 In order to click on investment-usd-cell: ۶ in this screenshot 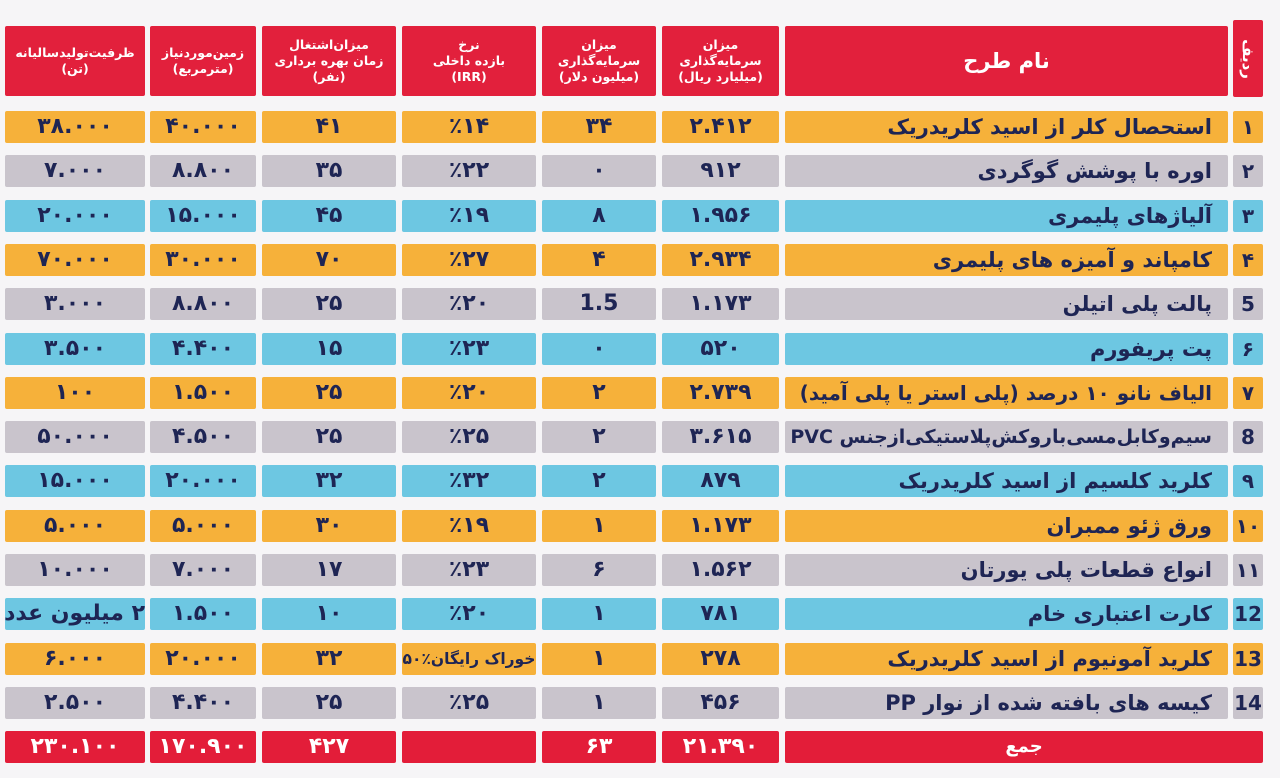, I will do `click(599, 570)`.